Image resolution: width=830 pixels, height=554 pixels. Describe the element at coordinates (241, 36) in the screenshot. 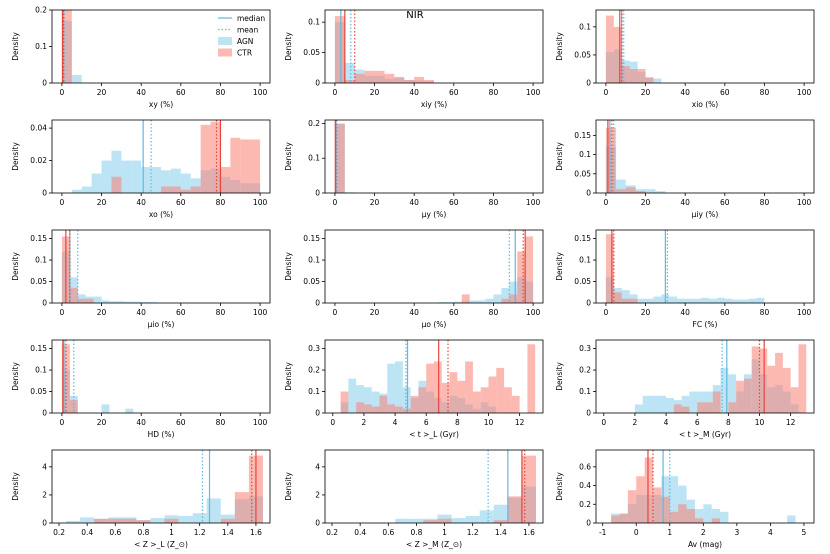

I see `legend: median mean AGN CTR` at that location.